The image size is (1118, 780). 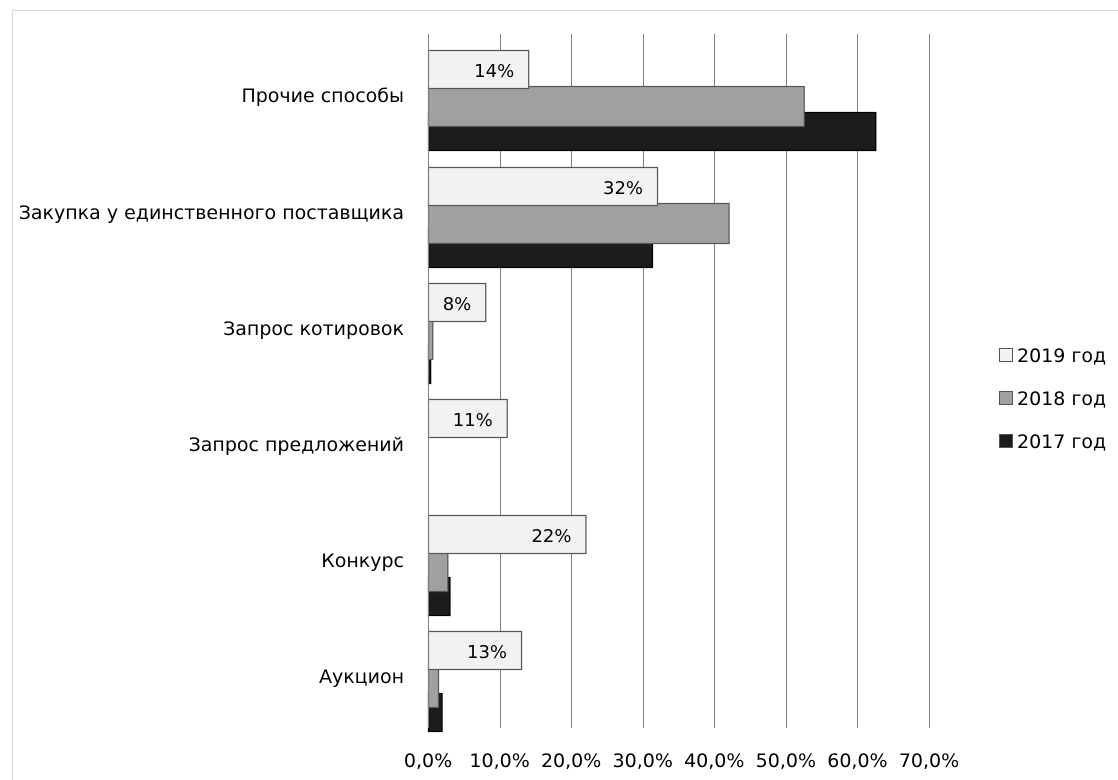 What do you see at coordinates (211, 213) in the screenshot?
I see `category-label: Закупка у единственного поставщика` at bounding box center [211, 213].